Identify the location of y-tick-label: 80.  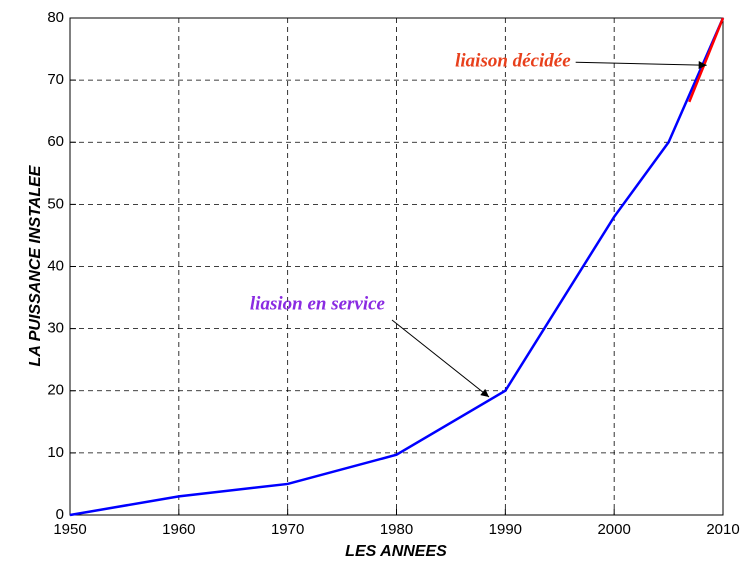
(55, 17).